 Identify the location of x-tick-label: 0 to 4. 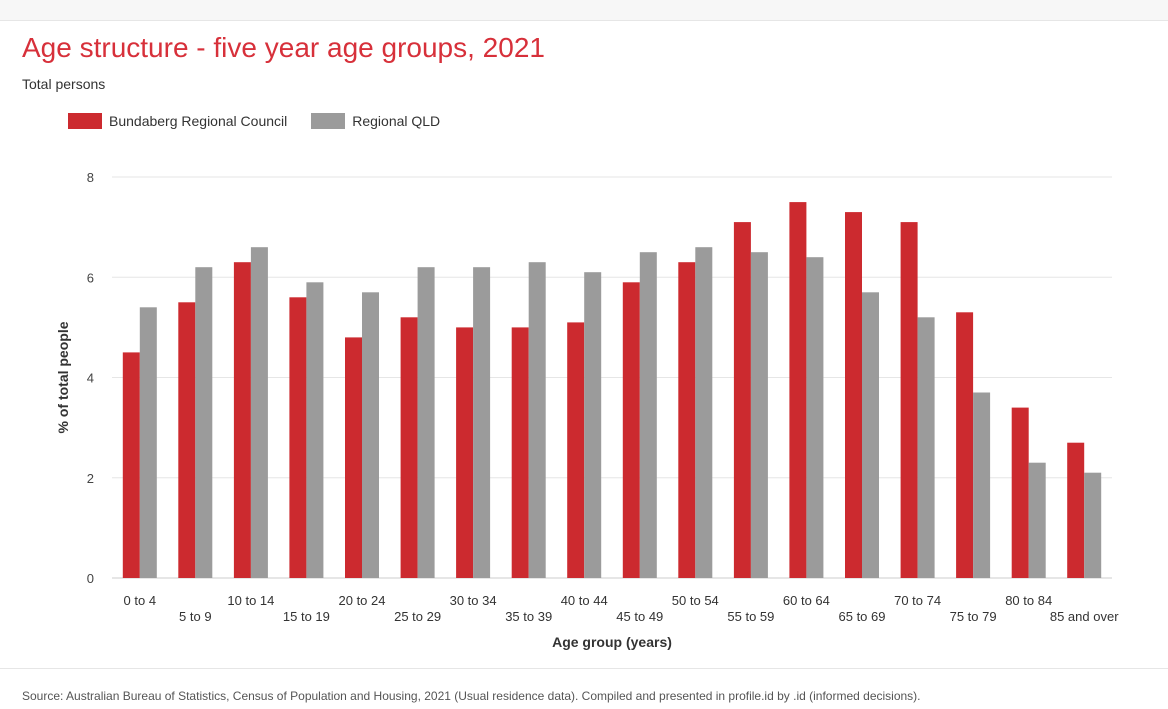
(140, 600).